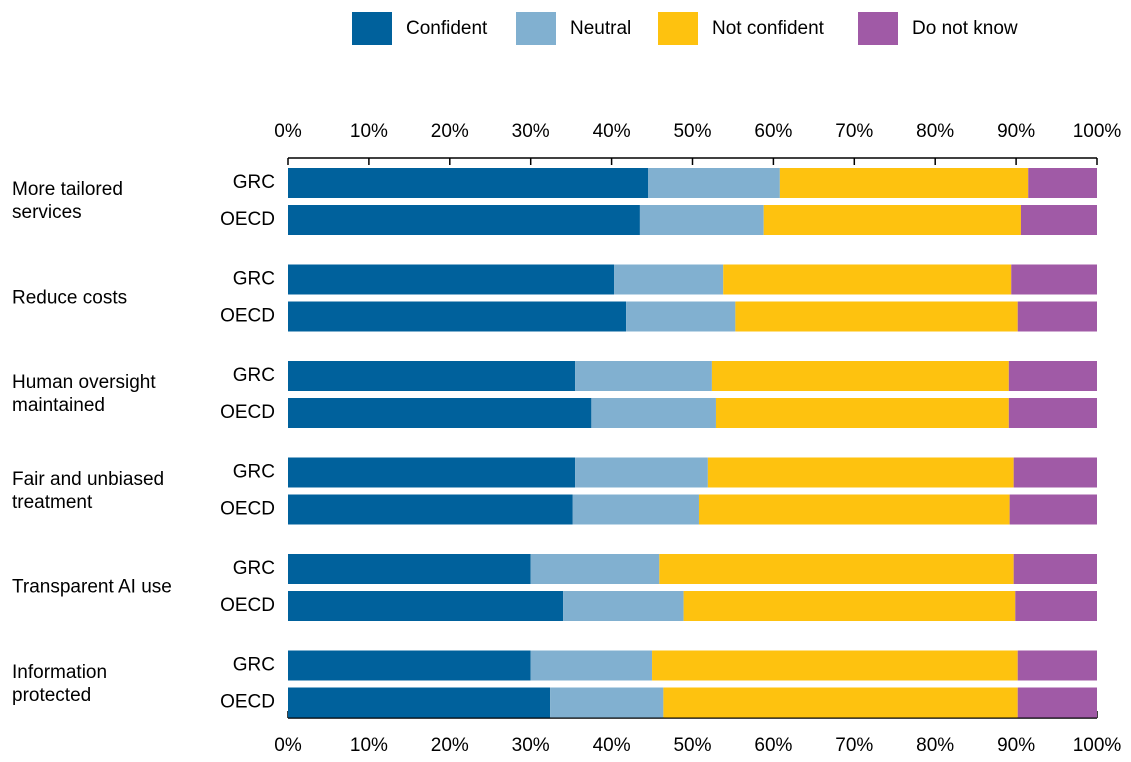 The width and height of the screenshot is (1131, 762). Describe the element at coordinates (768, 28) in the screenshot. I see `legend-label: Not confident` at that location.